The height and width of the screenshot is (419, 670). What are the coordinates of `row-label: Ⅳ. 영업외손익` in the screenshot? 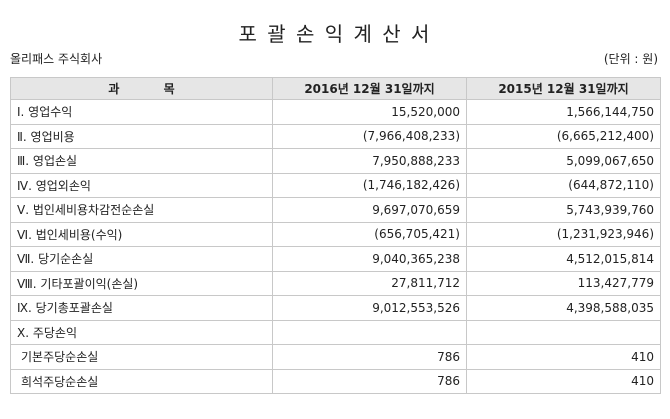 It's located at (141, 185).